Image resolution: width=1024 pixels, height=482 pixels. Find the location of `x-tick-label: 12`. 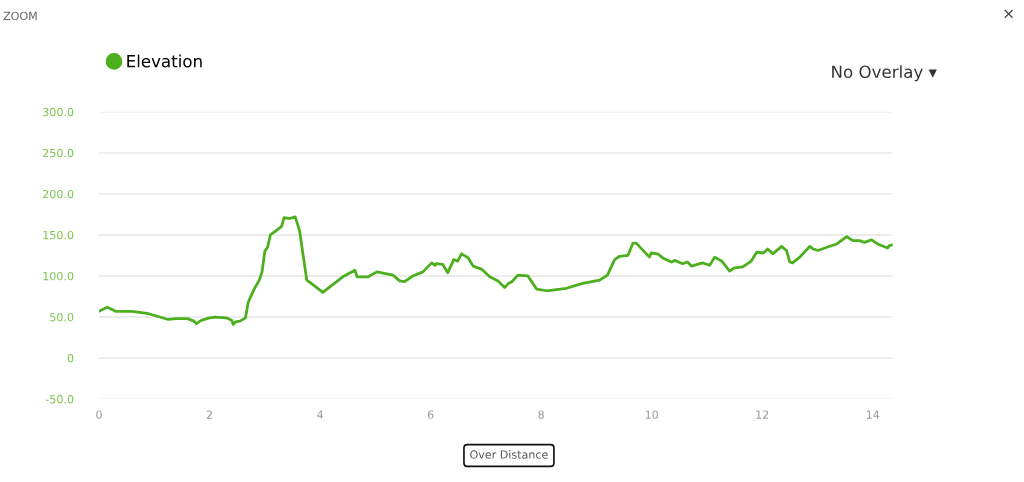

x-tick-label: 12 is located at coordinates (762, 414).